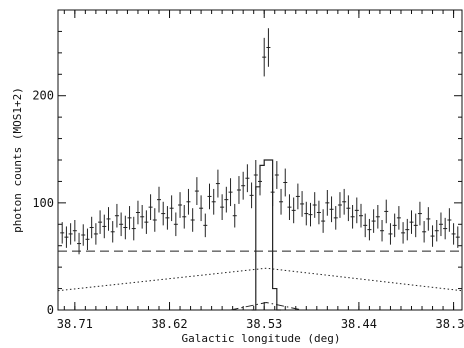  I want to click on y-tick-label: 0, so click(50, 310).